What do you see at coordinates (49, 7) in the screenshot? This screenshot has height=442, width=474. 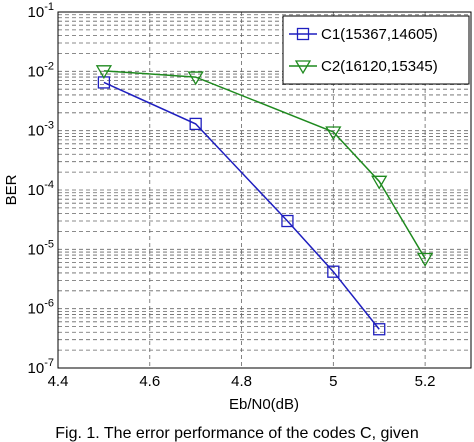 I see `y-tick-exponent: -1` at bounding box center [49, 7].